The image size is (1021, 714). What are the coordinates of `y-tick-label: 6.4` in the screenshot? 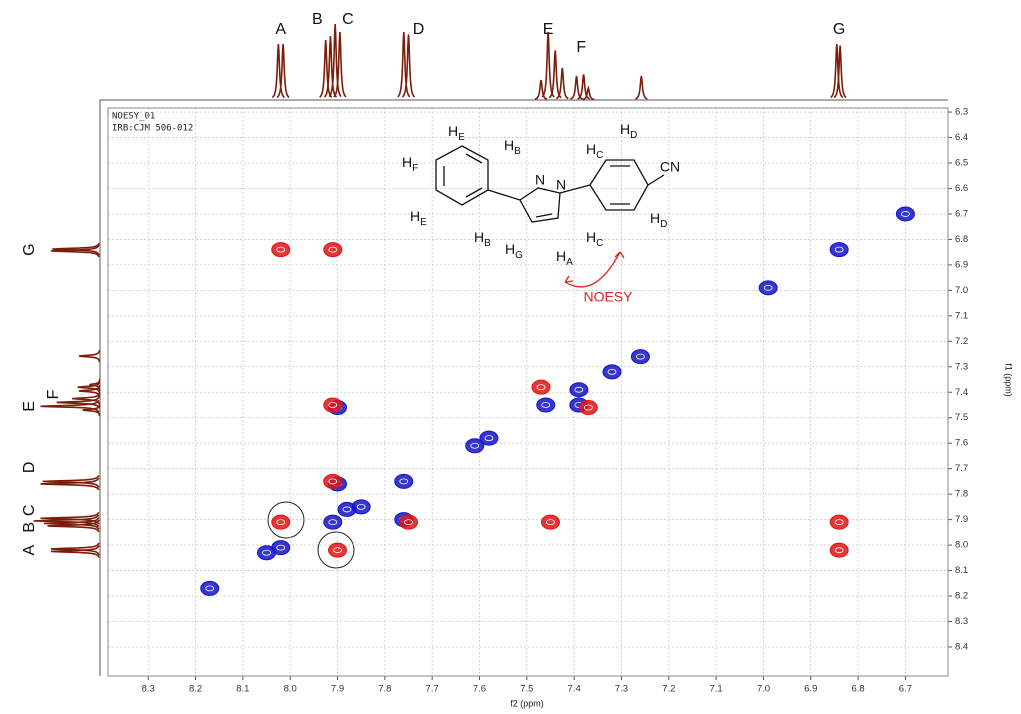 It's located at (961, 137).